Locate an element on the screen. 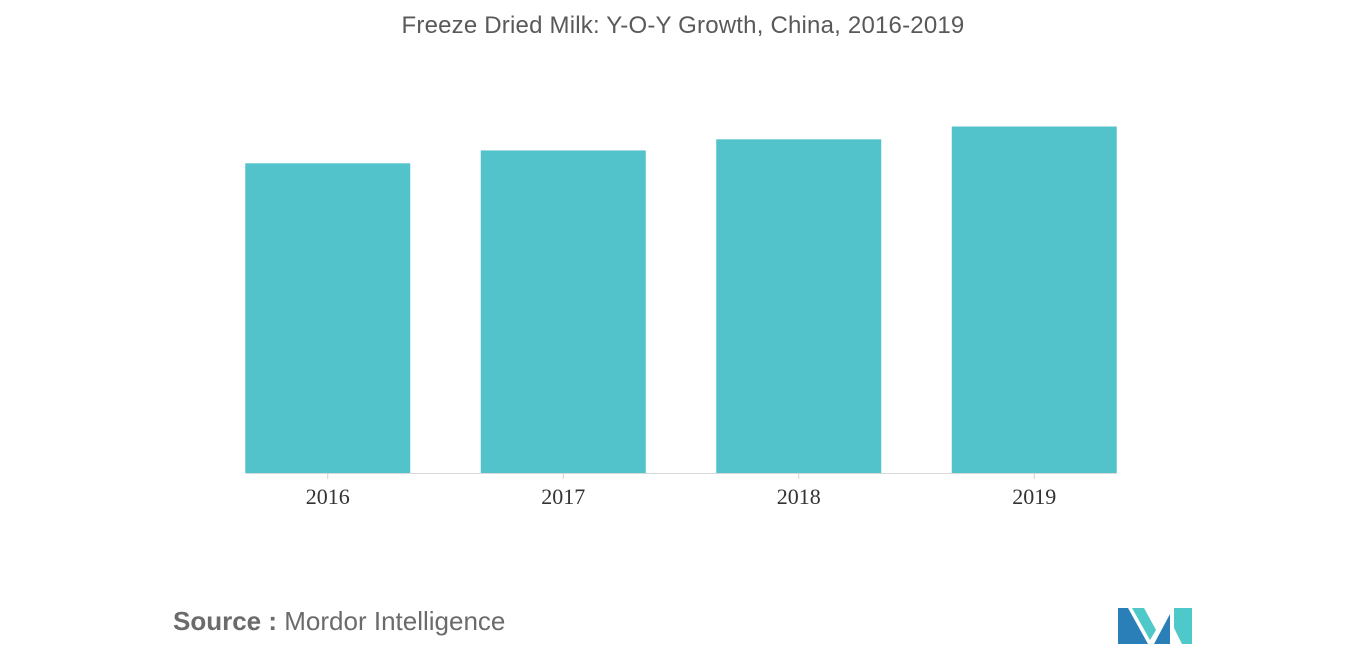 Image resolution: width=1366 pixels, height=655 pixels. x-tick-label-2017: 2017 is located at coordinates (563, 496).